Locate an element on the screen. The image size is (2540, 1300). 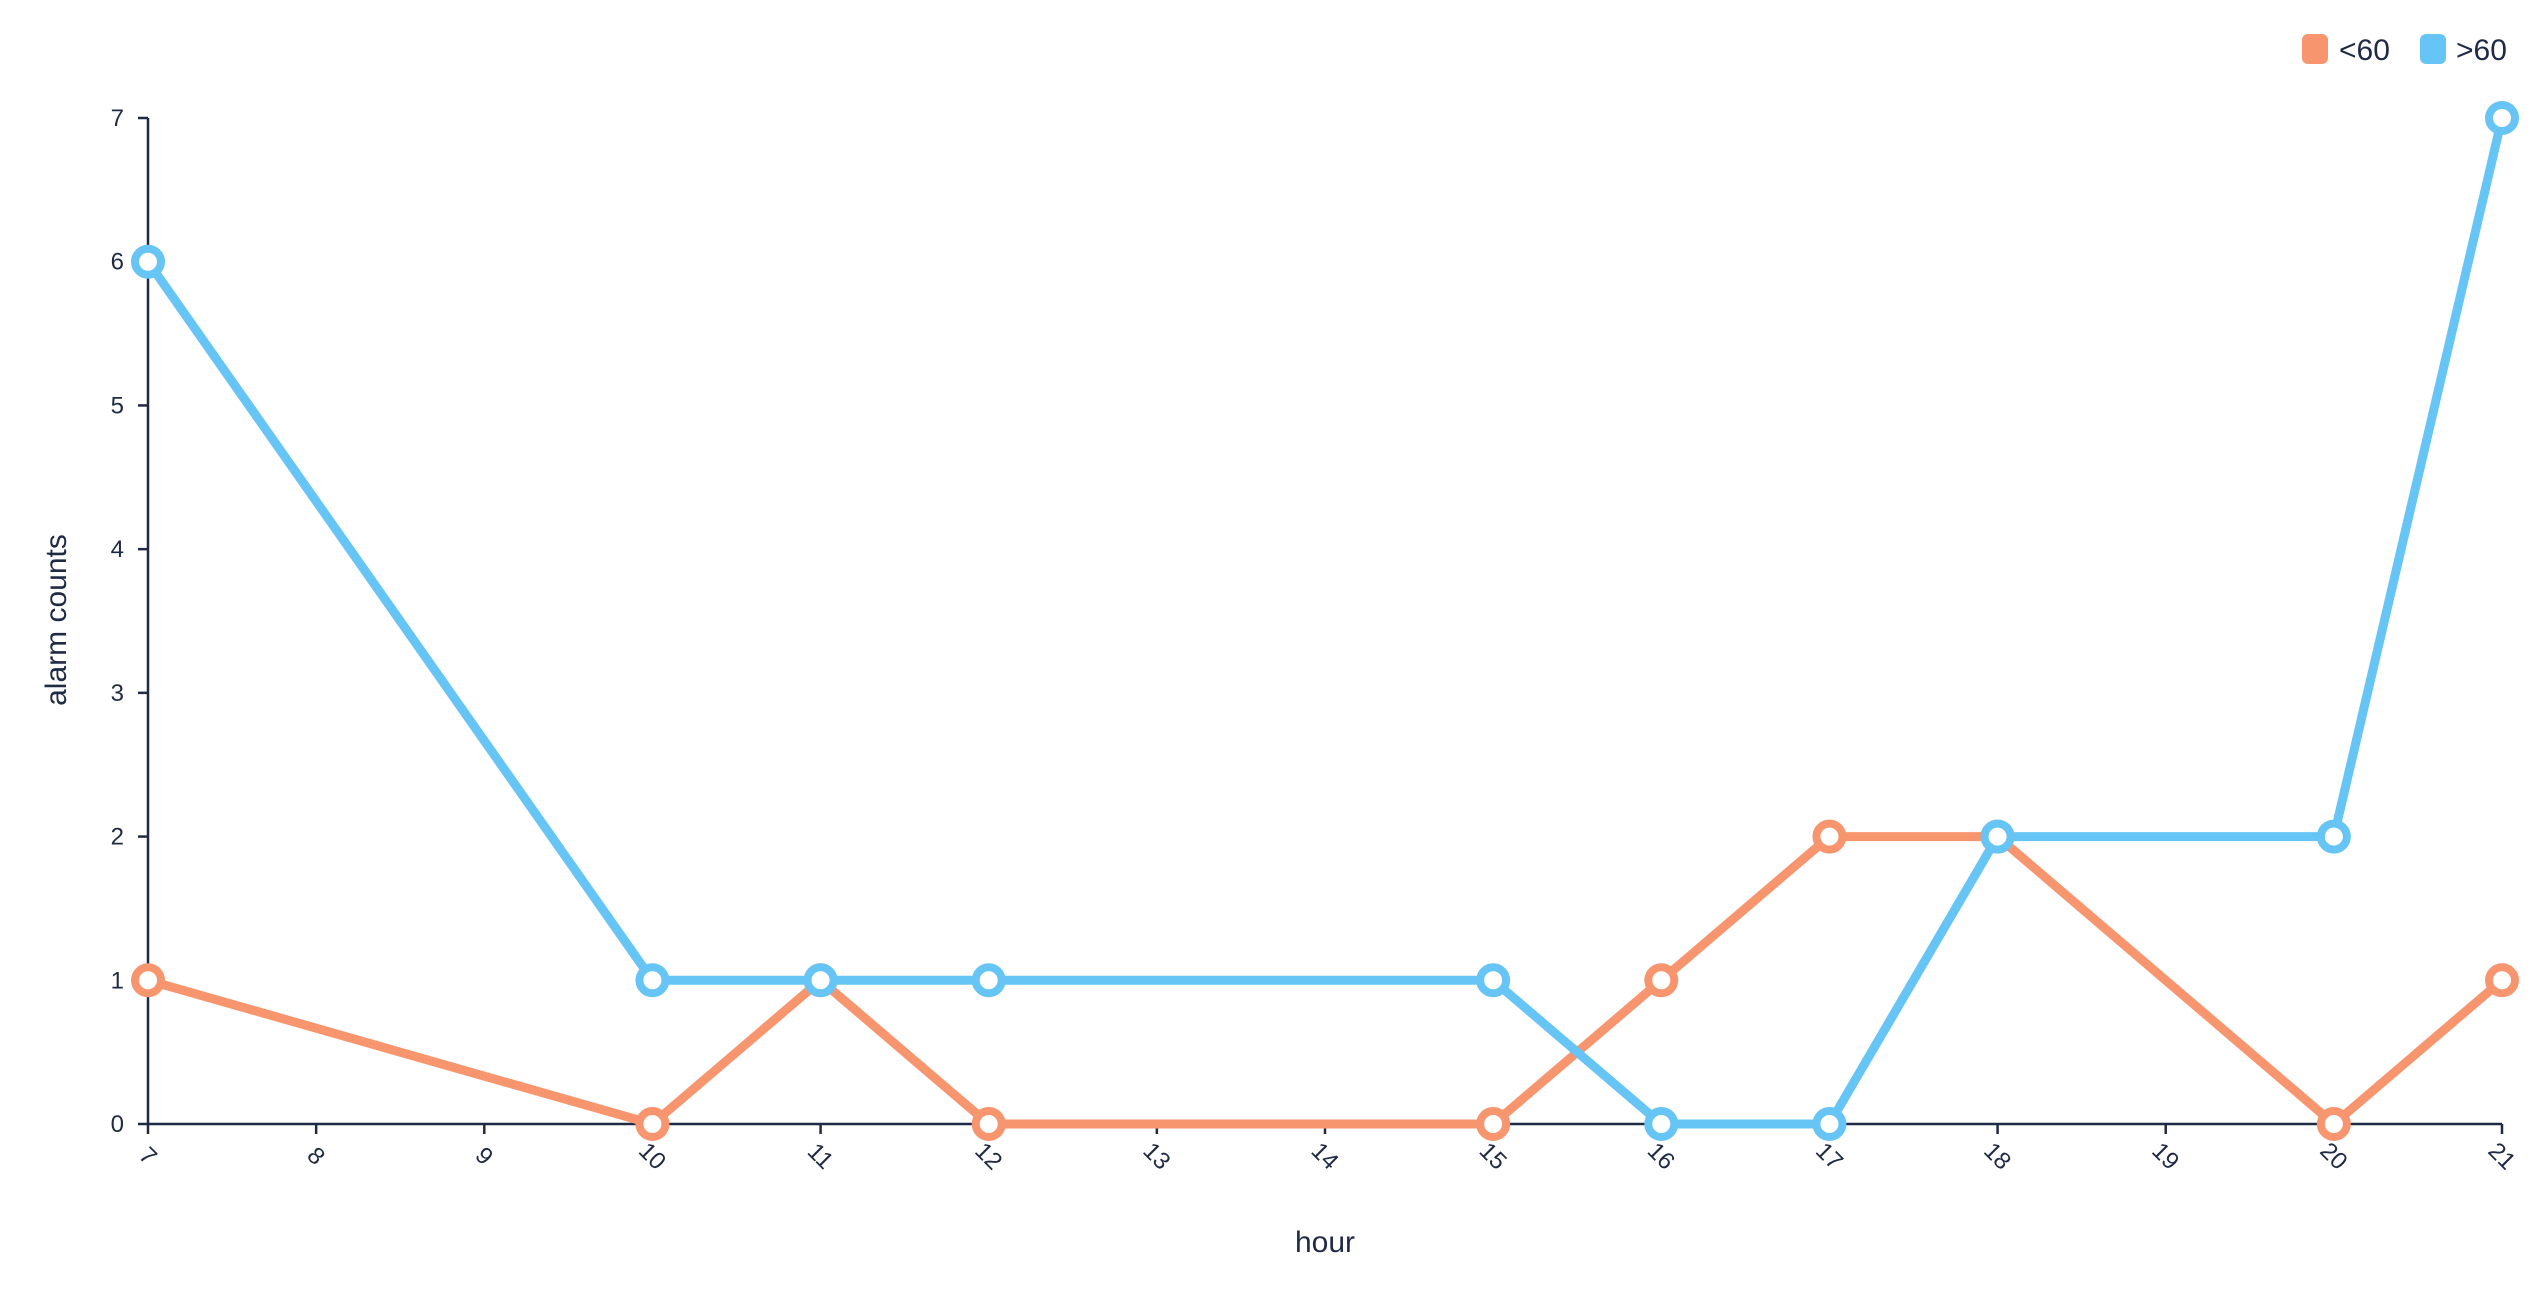
y-tick-label: 6 is located at coordinates (117, 262).